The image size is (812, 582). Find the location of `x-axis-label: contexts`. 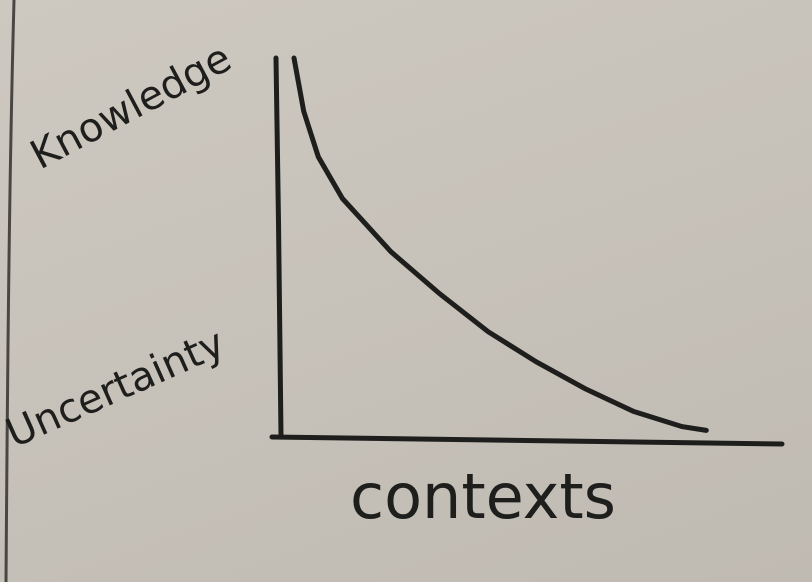

x-axis-label: contexts is located at coordinates (483, 496).